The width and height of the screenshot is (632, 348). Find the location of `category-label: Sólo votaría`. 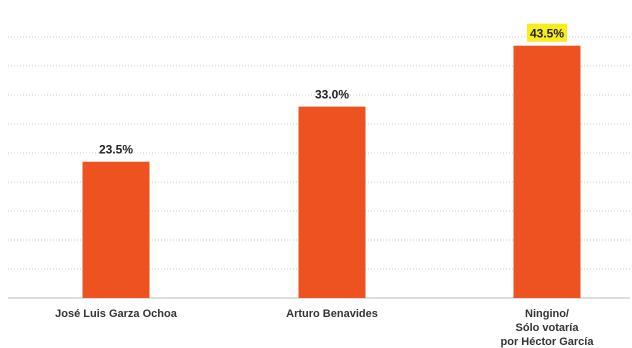

category-label: Sólo votaría is located at coordinates (548, 328).